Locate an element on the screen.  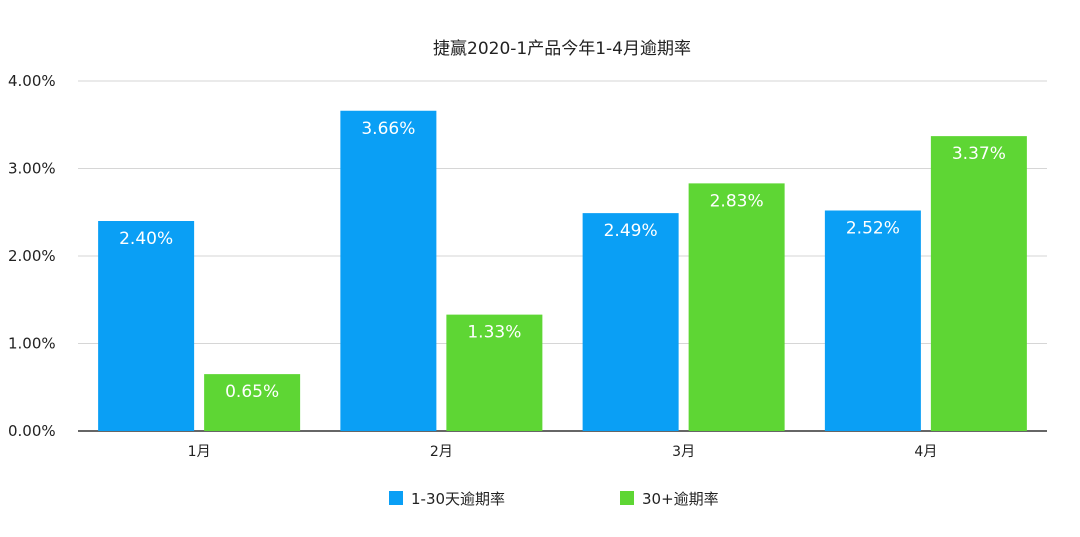
y-axis: 0.00% 1.00% 2.00% 3.00% 4.00% is located at coordinates (32, 256).